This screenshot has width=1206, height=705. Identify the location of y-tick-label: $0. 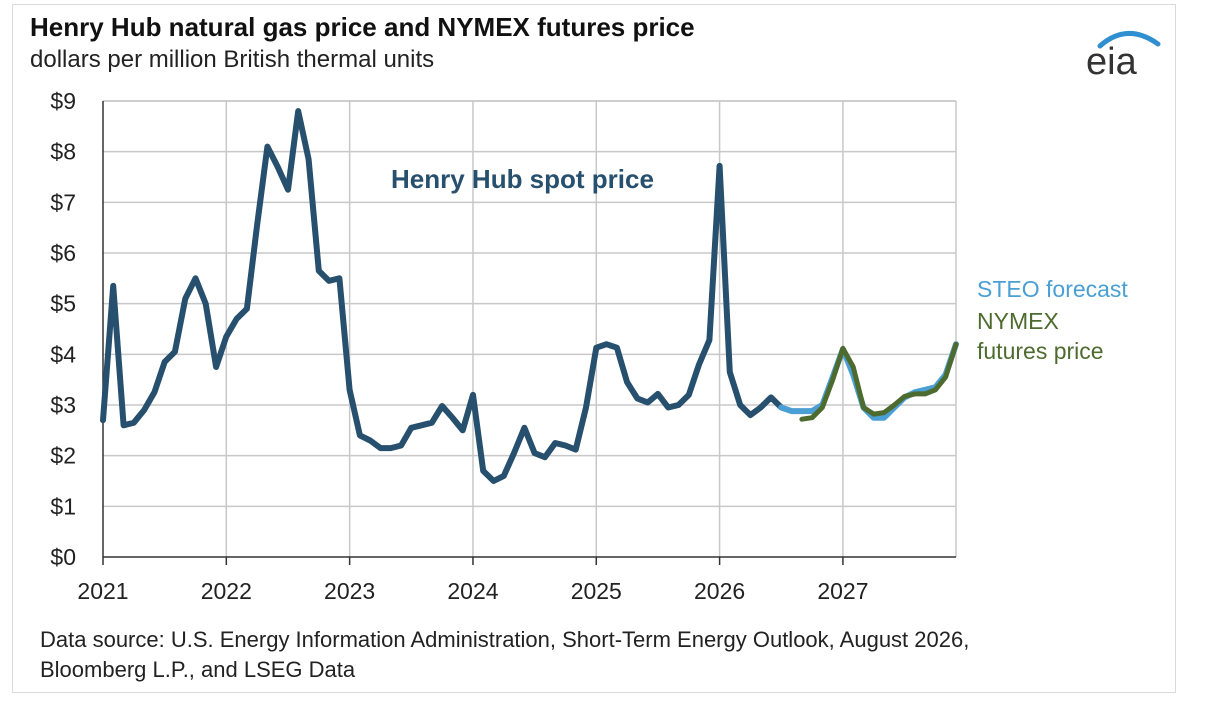
(63, 557).